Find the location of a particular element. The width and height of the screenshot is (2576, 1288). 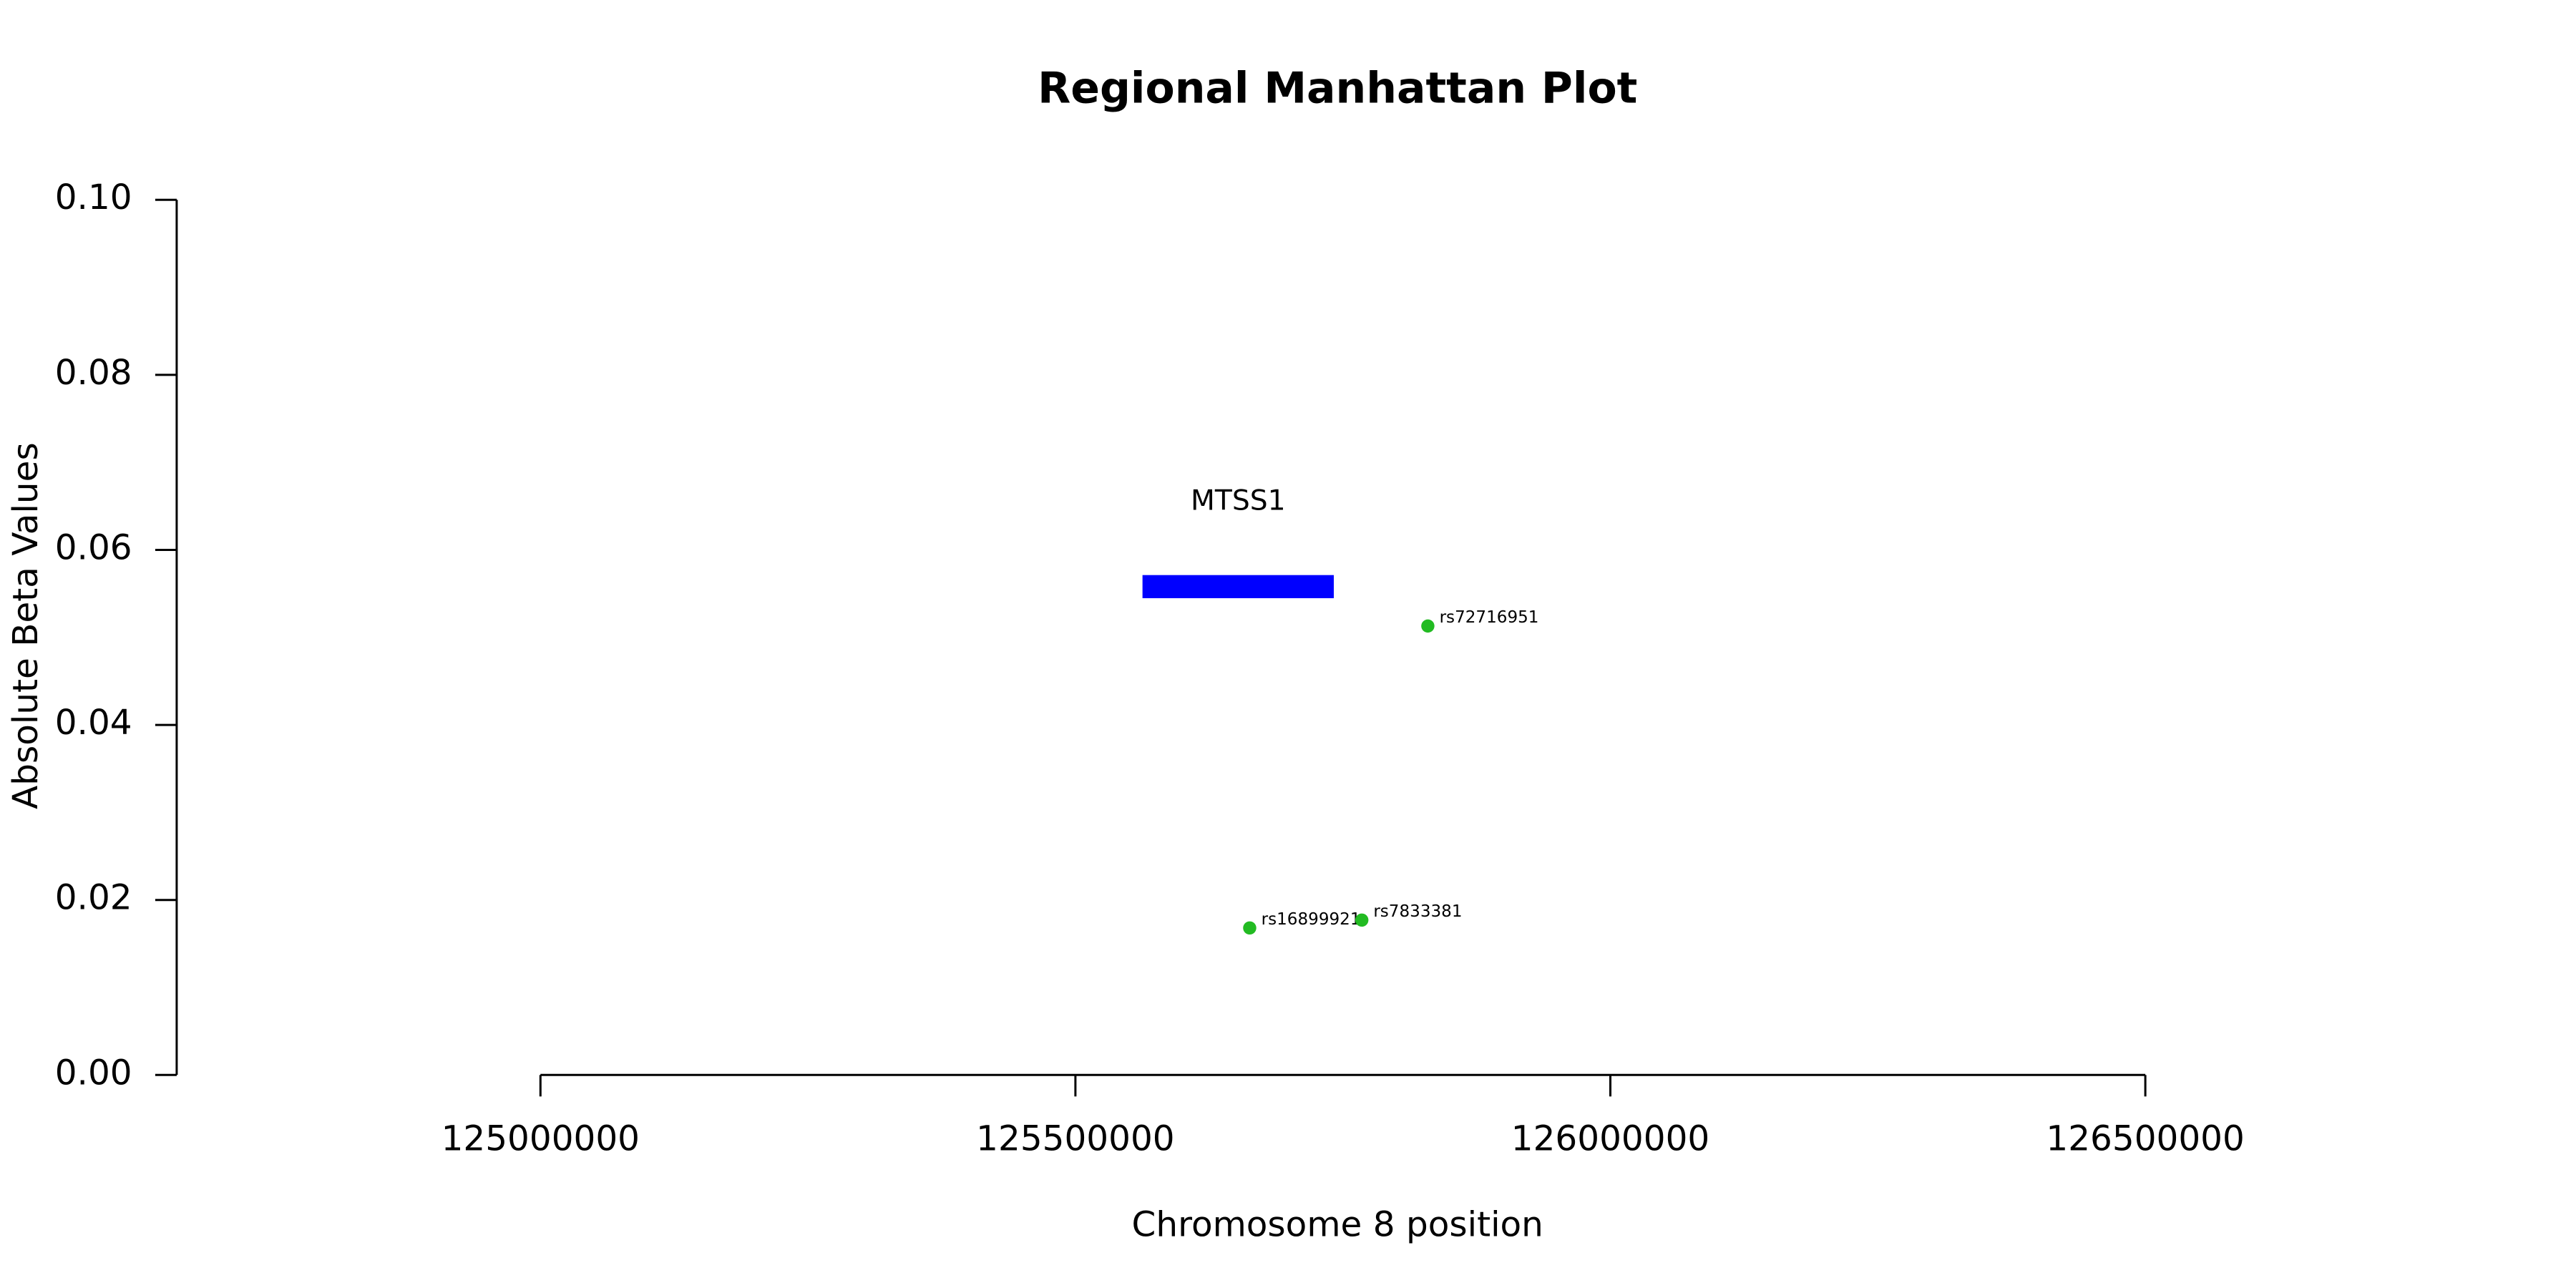

x-tick-label: 125000000 is located at coordinates (540, 1139).